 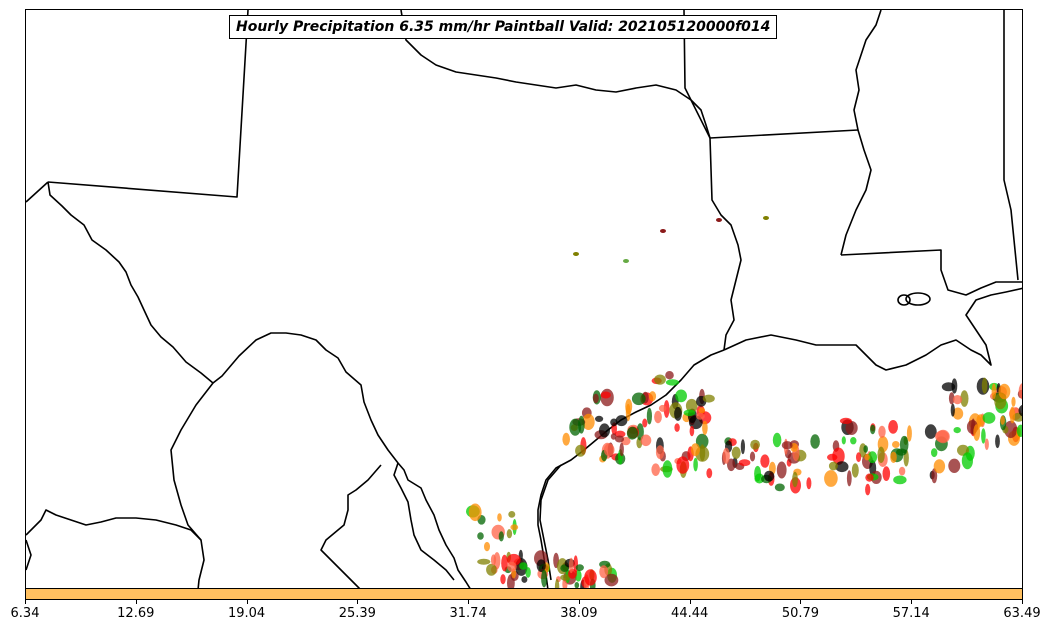 What do you see at coordinates (25, 613) in the screenshot?
I see `colorbar-tick-label: 6.34` at bounding box center [25, 613].